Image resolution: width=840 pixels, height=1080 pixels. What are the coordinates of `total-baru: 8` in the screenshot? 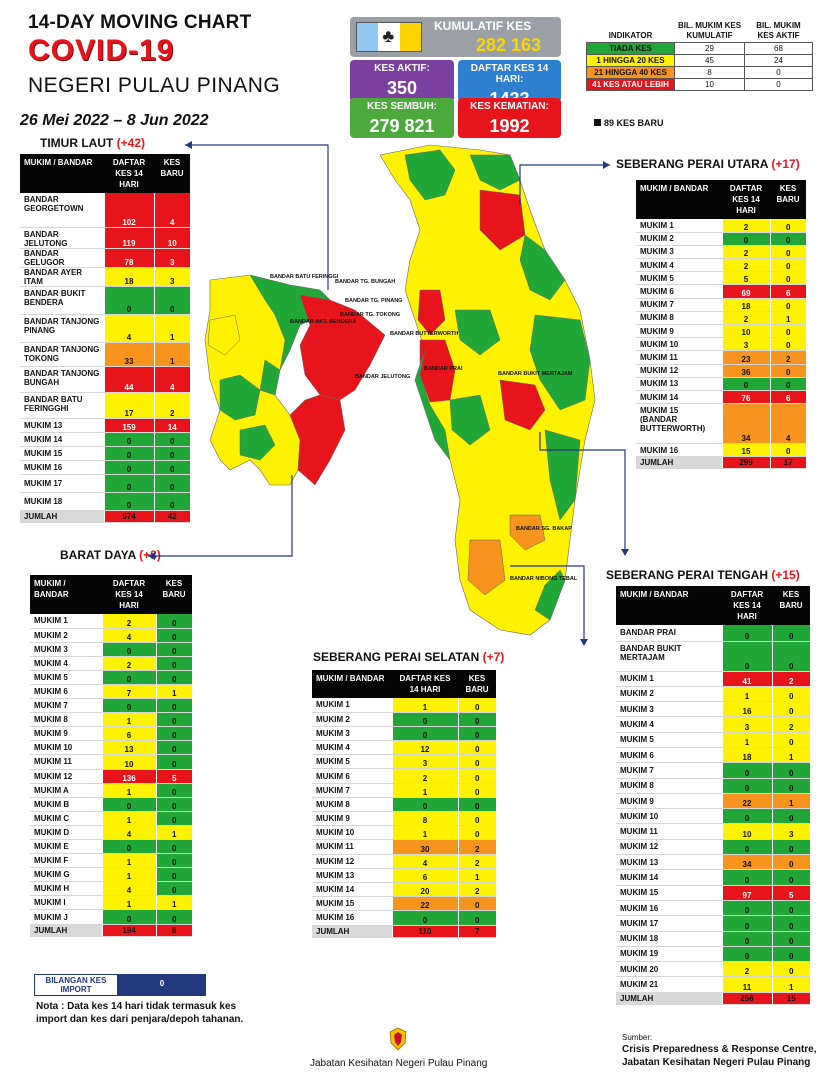 It's located at (173, 930).